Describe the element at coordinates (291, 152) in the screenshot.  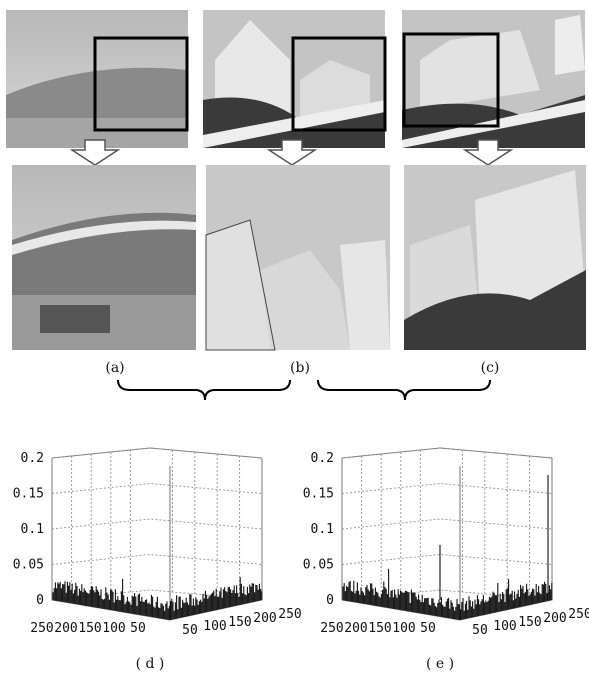
I see `arrows` at that location.